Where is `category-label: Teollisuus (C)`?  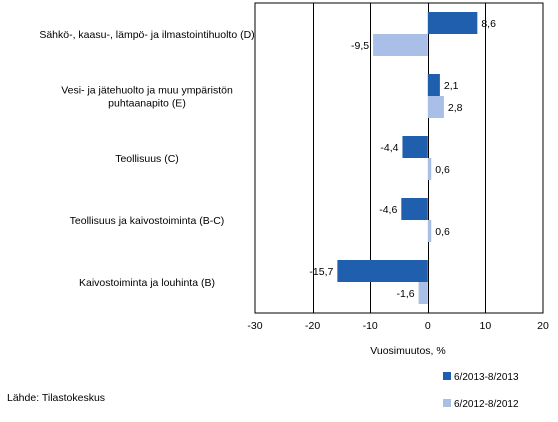 category-label: Teollisuus (C) is located at coordinates (147, 159).